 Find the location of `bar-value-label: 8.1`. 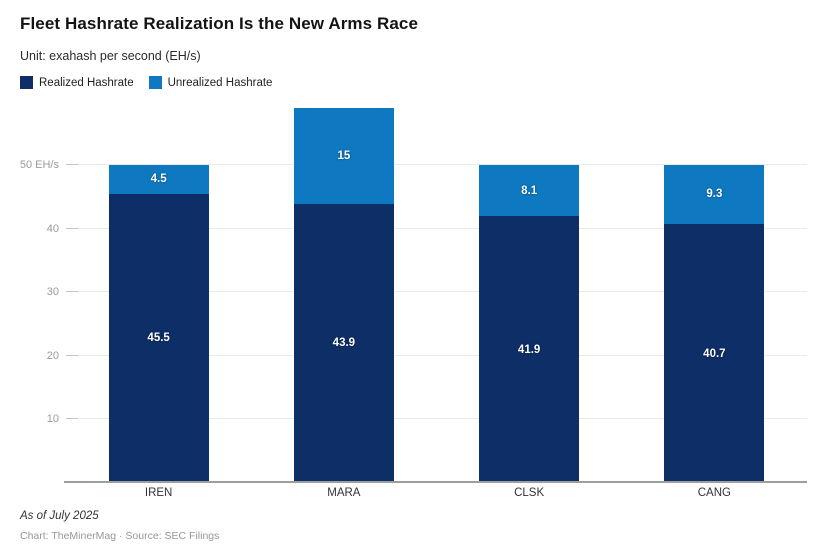

bar-value-label: 8.1 is located at coordinates (529, 190).